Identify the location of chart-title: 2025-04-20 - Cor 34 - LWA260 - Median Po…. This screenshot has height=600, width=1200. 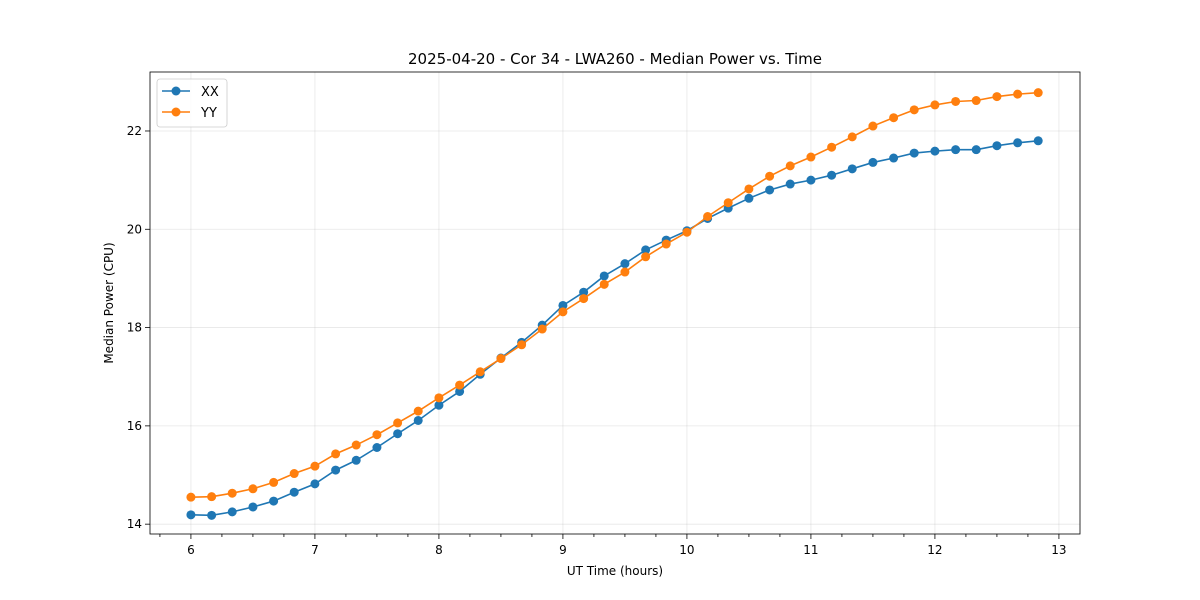
(615, 59).